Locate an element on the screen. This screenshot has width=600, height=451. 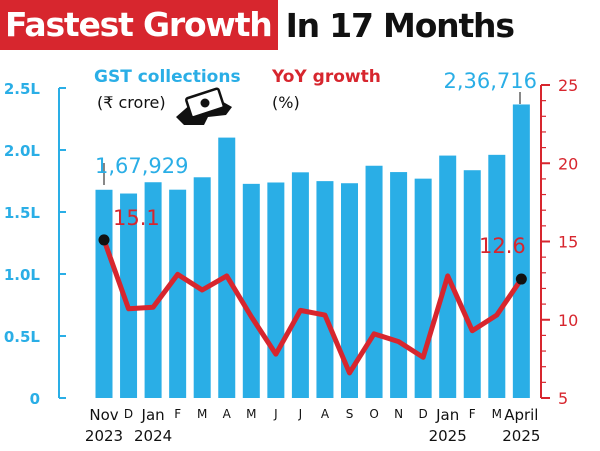
x-tick-label: April is located at coordinates (521, 415).